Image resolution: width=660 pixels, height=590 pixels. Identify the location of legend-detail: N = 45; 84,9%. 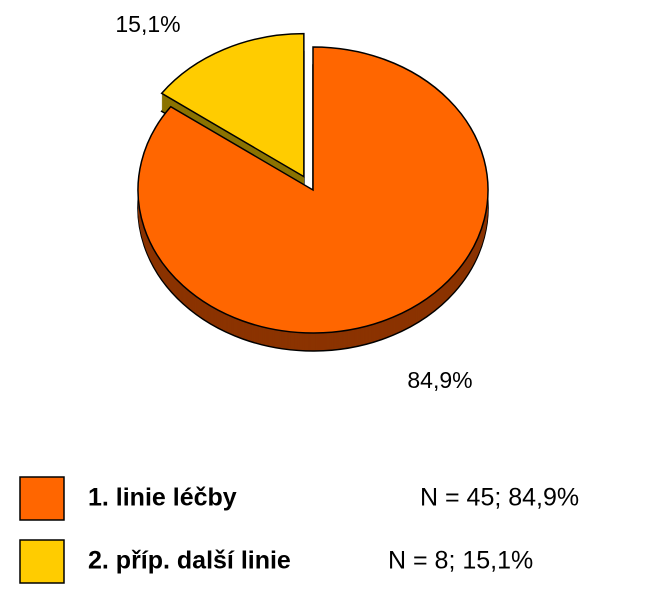
(499, 498).